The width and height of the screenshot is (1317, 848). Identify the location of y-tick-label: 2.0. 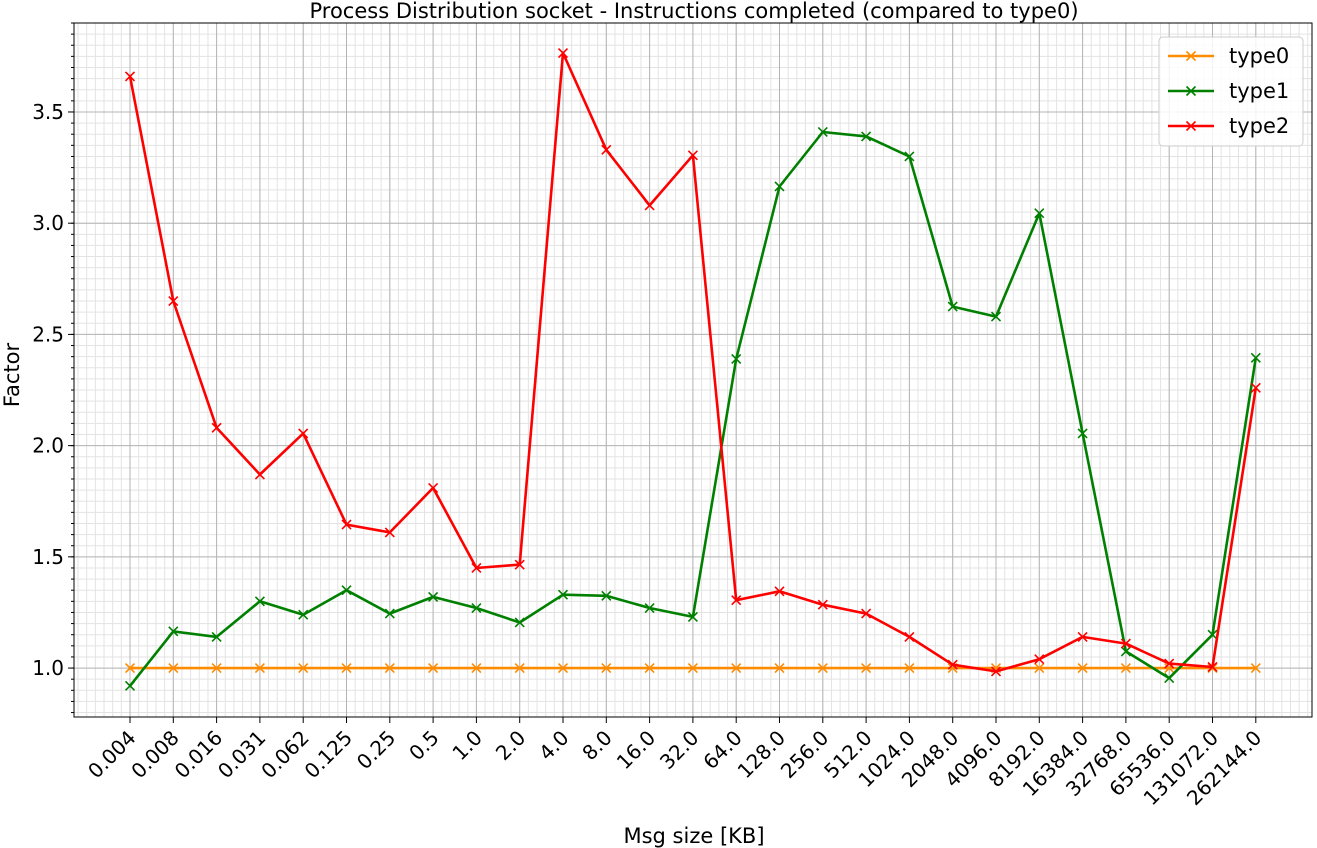
(48, 446).